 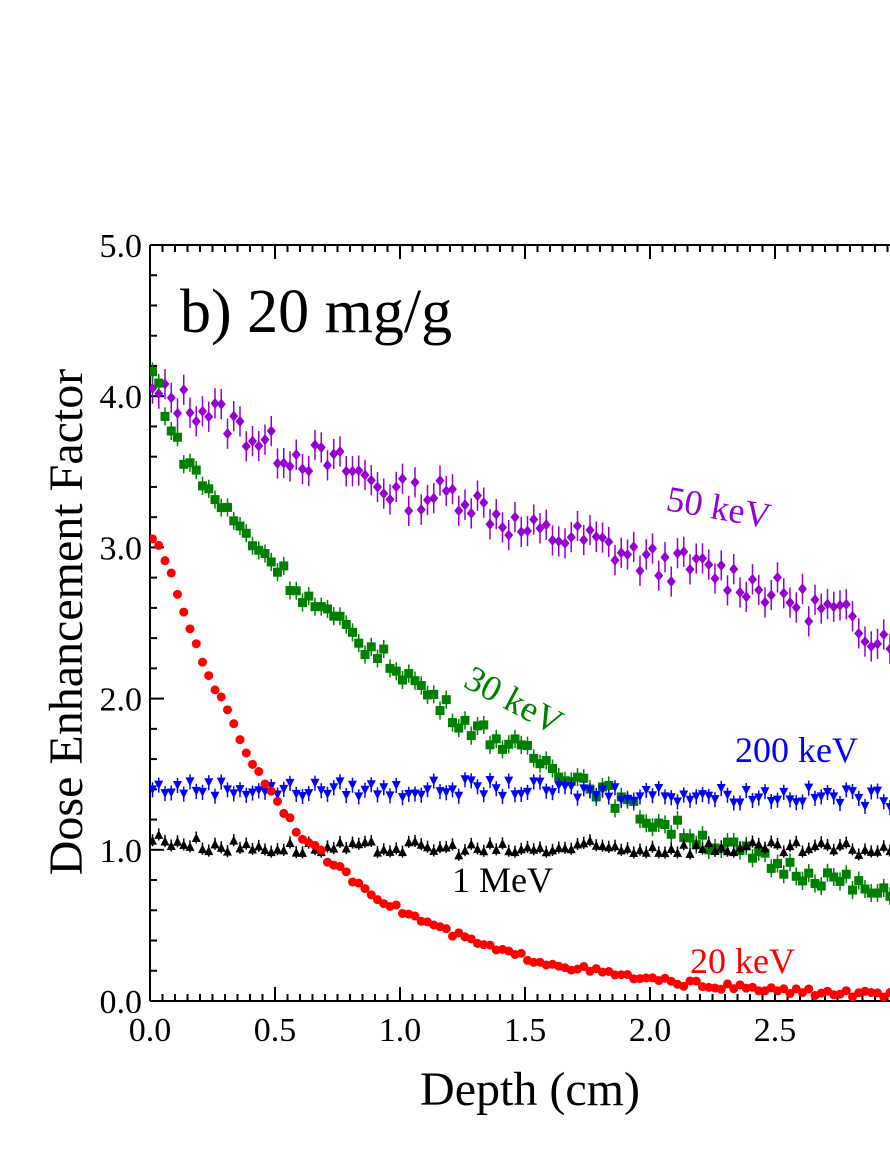 I want to click on x-tick-label: 2.0, so click(x=650, y=1030).